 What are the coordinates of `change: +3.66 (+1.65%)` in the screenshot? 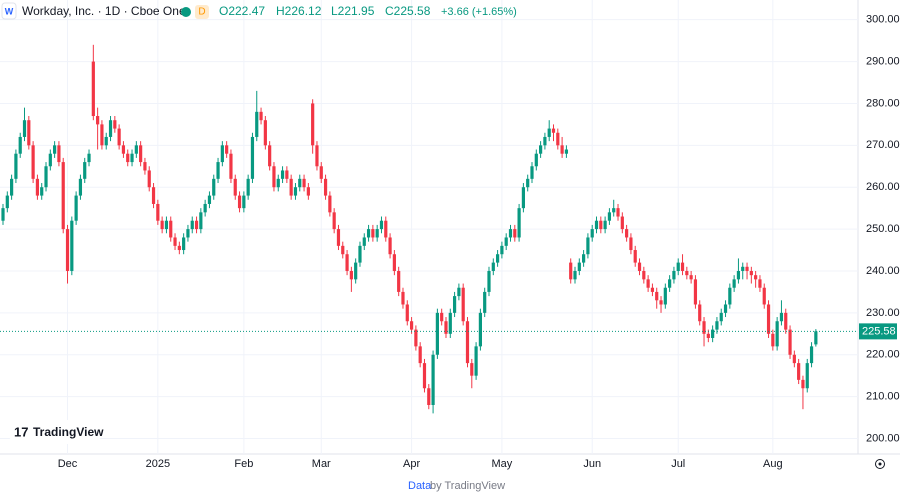 It's located at (479, 12).